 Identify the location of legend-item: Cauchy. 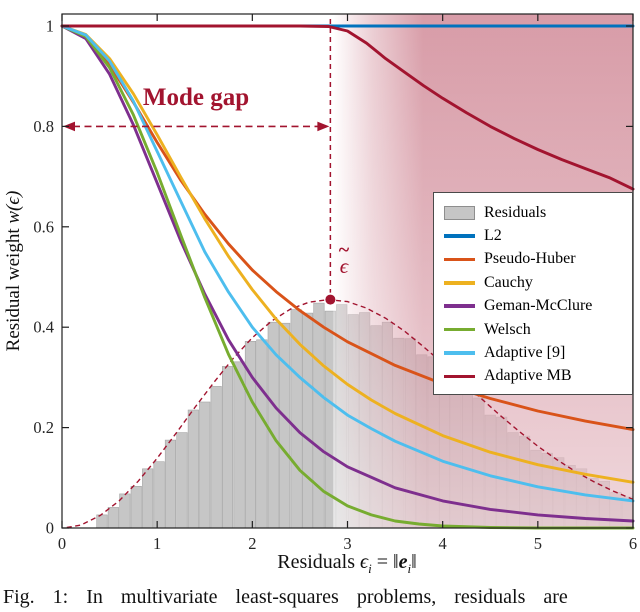
(533, 282).